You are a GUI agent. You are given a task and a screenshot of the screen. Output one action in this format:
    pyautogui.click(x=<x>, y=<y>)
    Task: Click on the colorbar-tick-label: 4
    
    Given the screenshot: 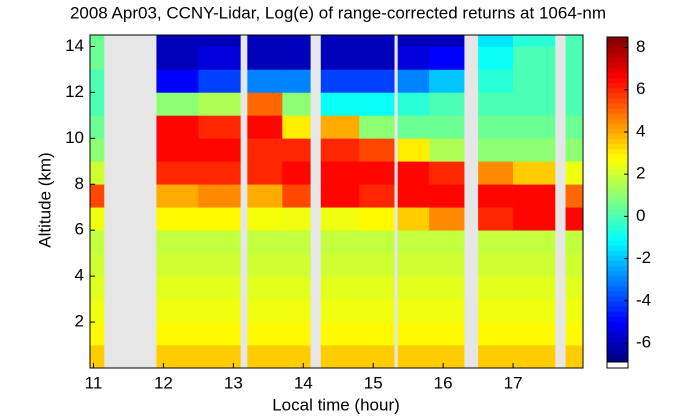 What is the action you would take?
    pyautogui.click(x=640, y=130)
    